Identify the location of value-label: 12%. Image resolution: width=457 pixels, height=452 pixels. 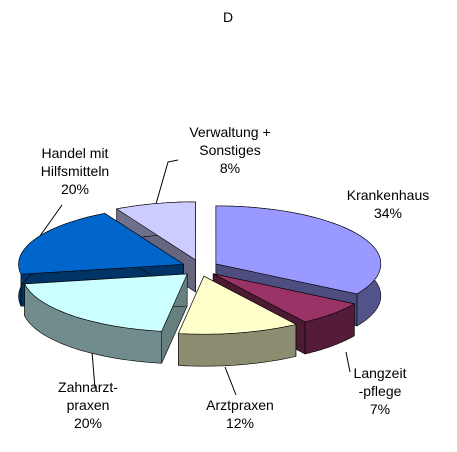
(240, 423).